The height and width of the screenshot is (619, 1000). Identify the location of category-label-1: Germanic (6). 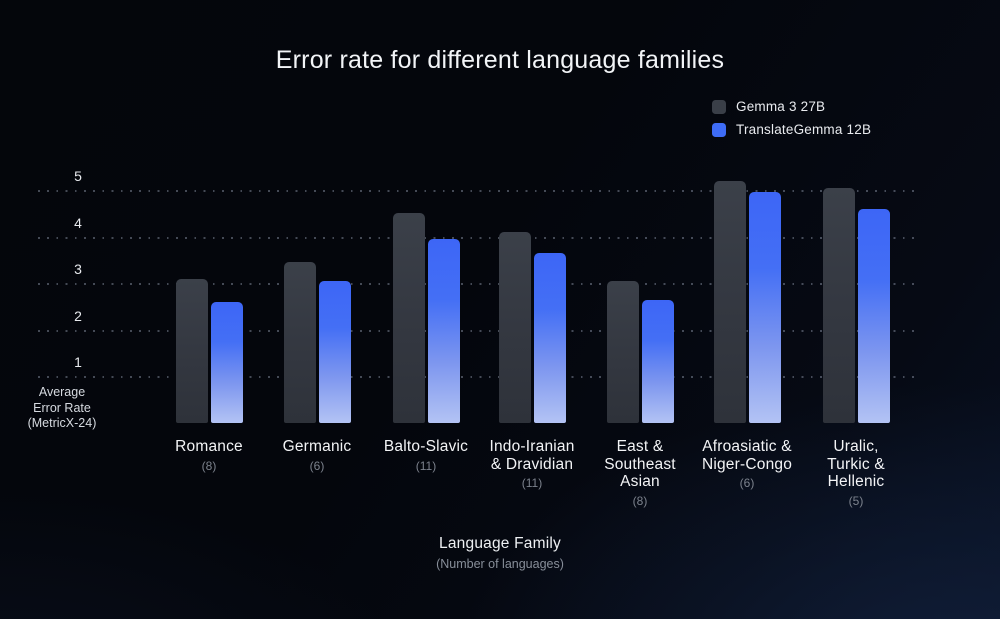
(317, 455).